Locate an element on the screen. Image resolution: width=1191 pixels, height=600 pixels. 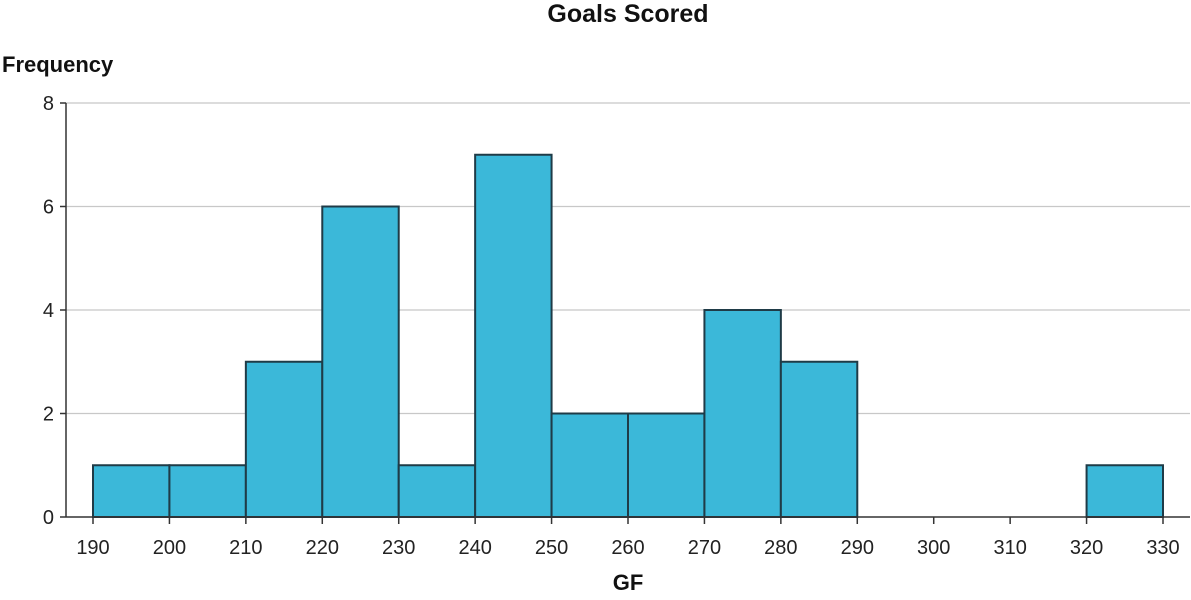
x-tick-label: 320 is located at coordinates (1086, 548).